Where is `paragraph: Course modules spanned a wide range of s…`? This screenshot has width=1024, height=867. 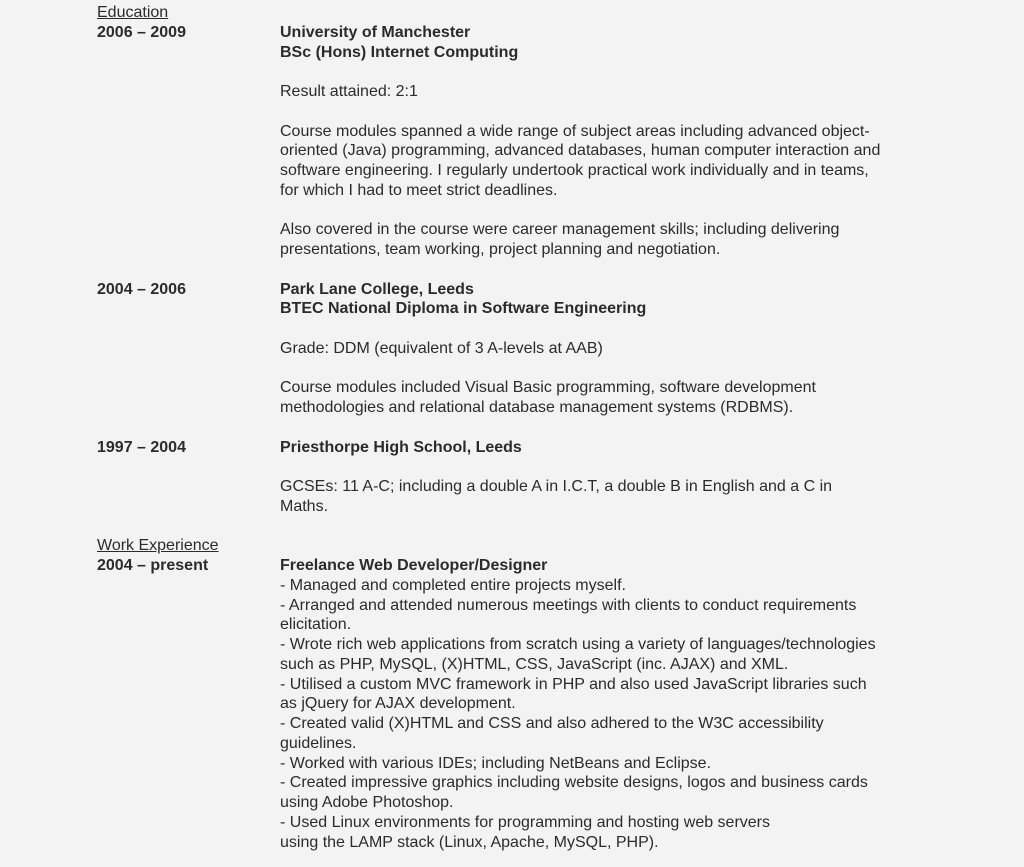
paragraph: Course modules spanned a wide range of s… is located at coordinates (580, 161).